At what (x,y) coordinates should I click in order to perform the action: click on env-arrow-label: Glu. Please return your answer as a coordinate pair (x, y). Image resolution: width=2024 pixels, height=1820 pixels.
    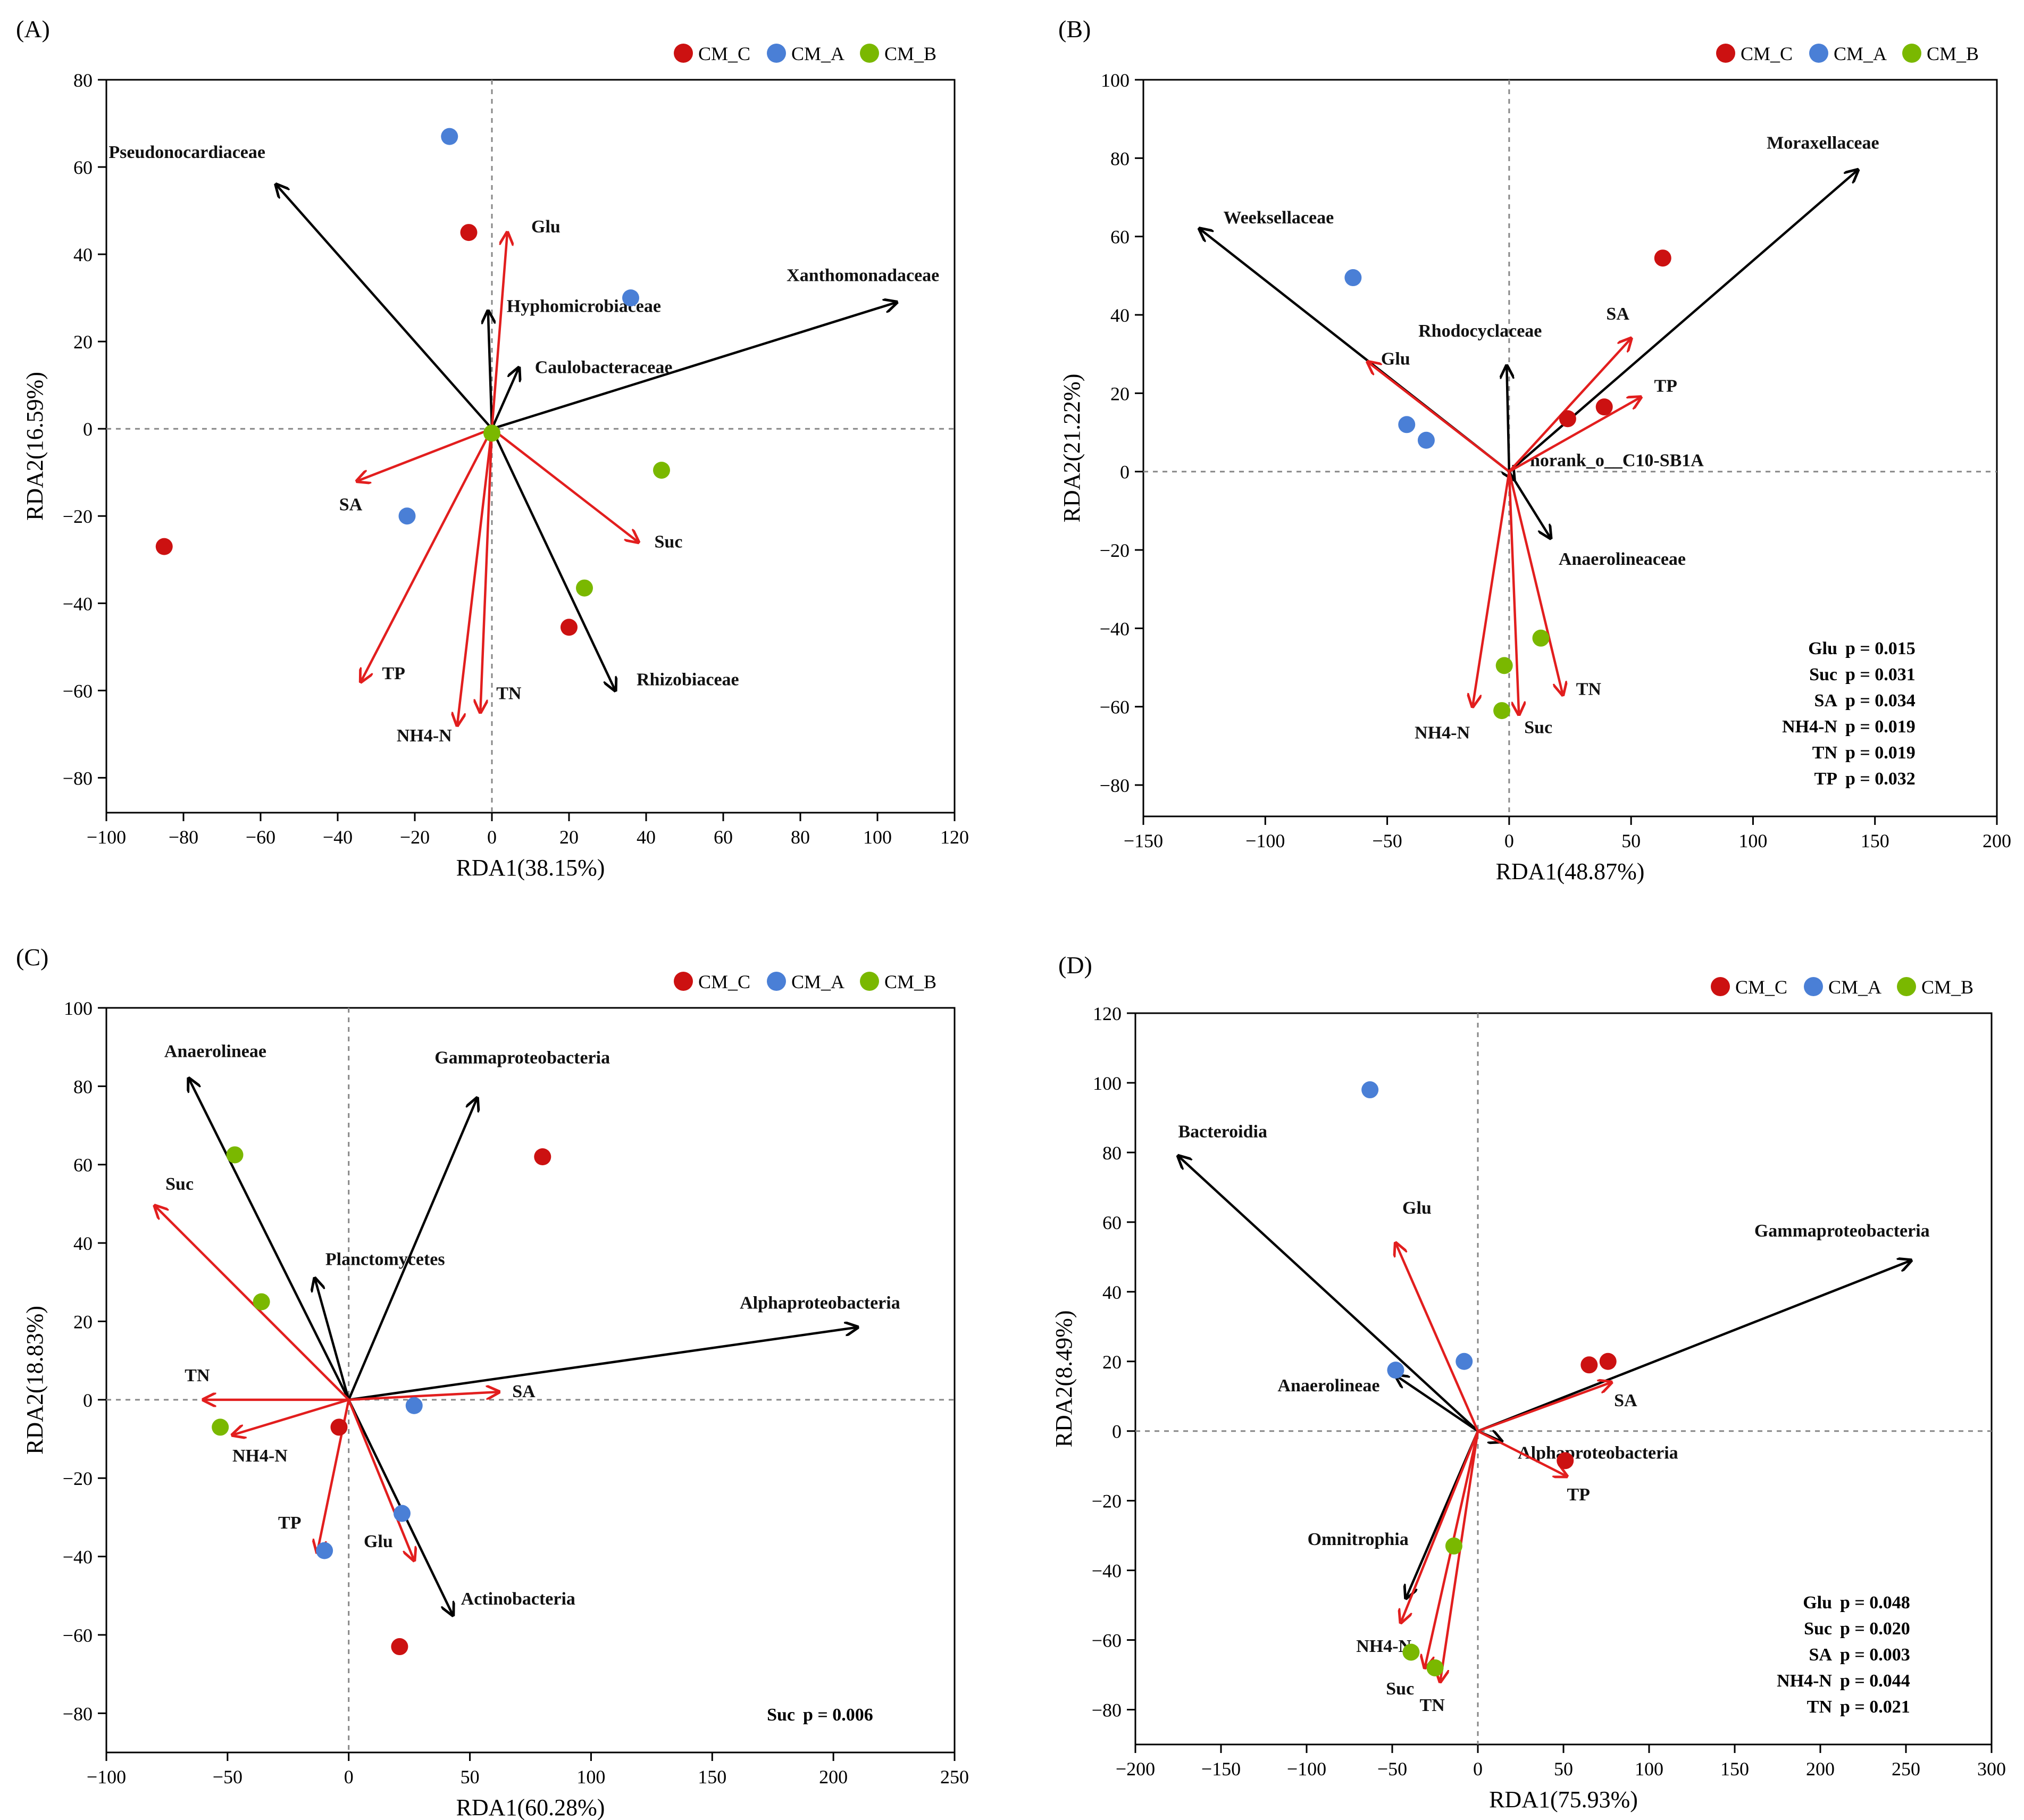
    Looking at the image, I should click on (546, 227).